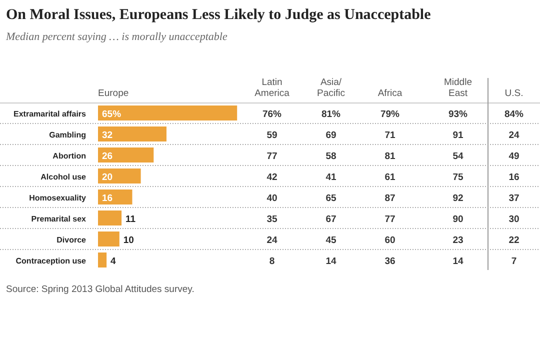 Image resolution: width=540 pixels, height=339 pixels. Describe the element at coordinates (458, 135) in the screenshot. I see `data-label: 91` at that location.